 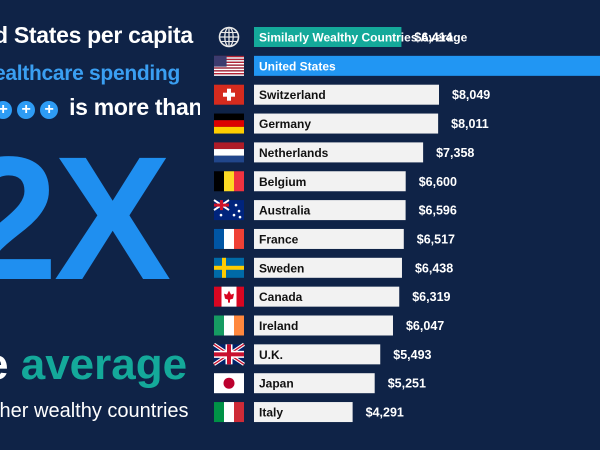 I want to click on value-label: $6,319, so click(x=431, y=297).